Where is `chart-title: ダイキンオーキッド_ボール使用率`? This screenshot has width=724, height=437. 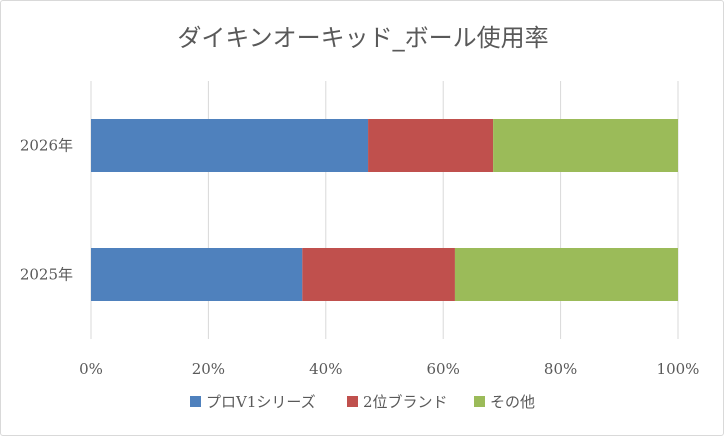 chart-title: ダイキンオーキッド_ボール使用率 is located at coordinates (362, 38).